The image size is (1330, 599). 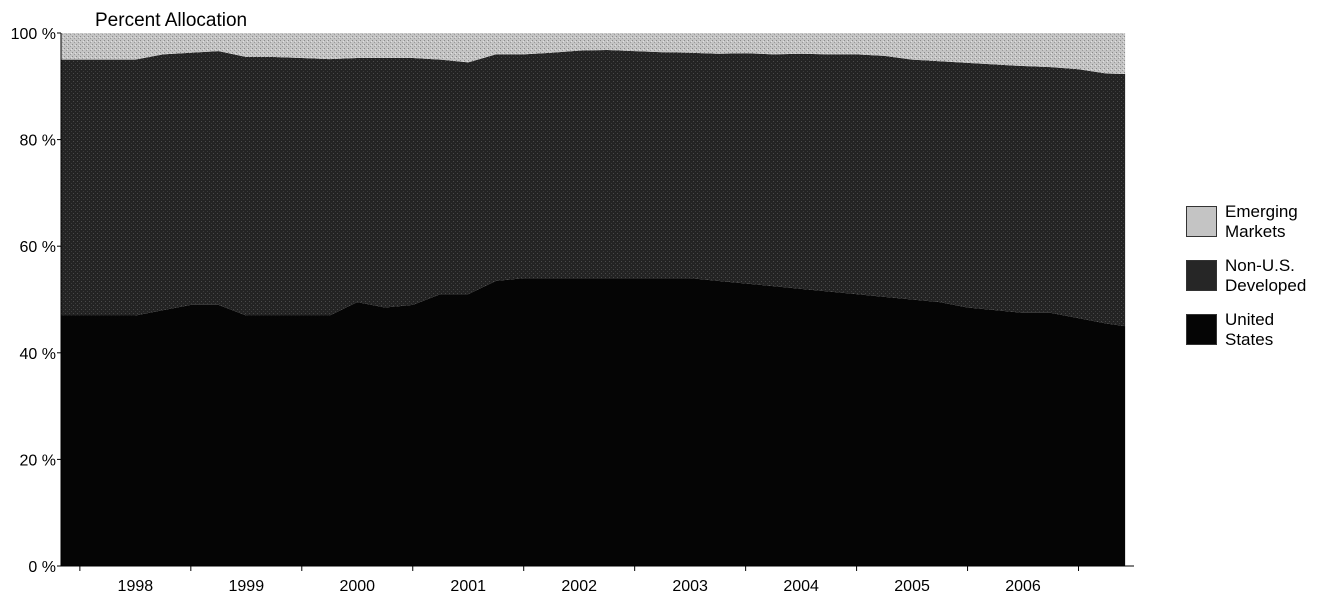 What do you see at coordinates (247, 586) in the screenshot?
I see `x-tick-label: 1999` at bounding box center [247, 586].